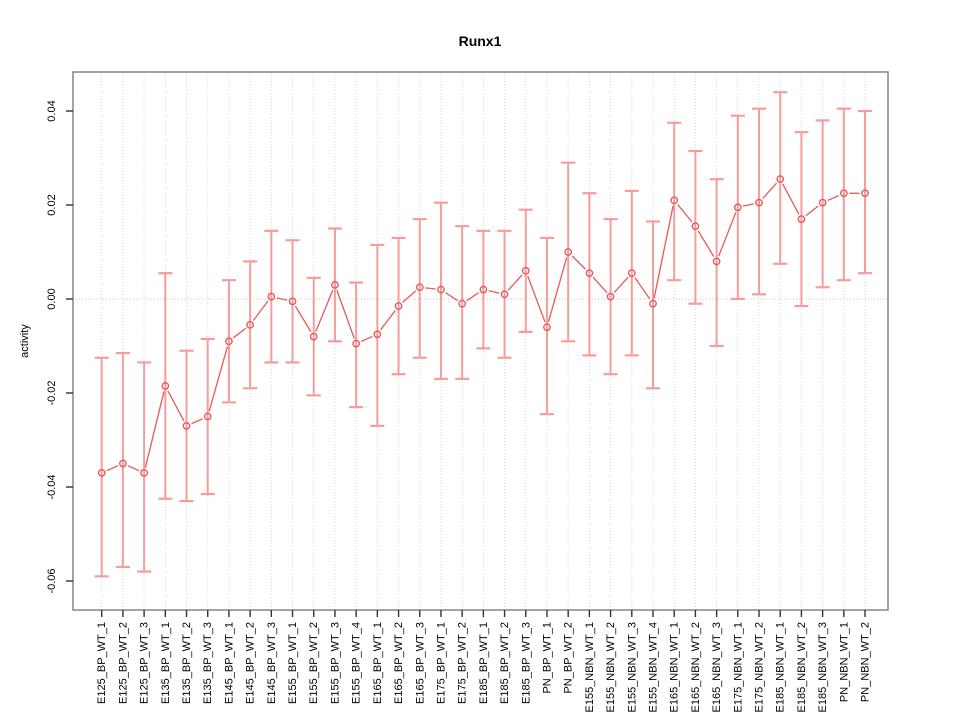  Describe the element at coordinates (569, 658) in the screenshot. I see `x-tick-label-group: PN_BP_WT_2` at that location.